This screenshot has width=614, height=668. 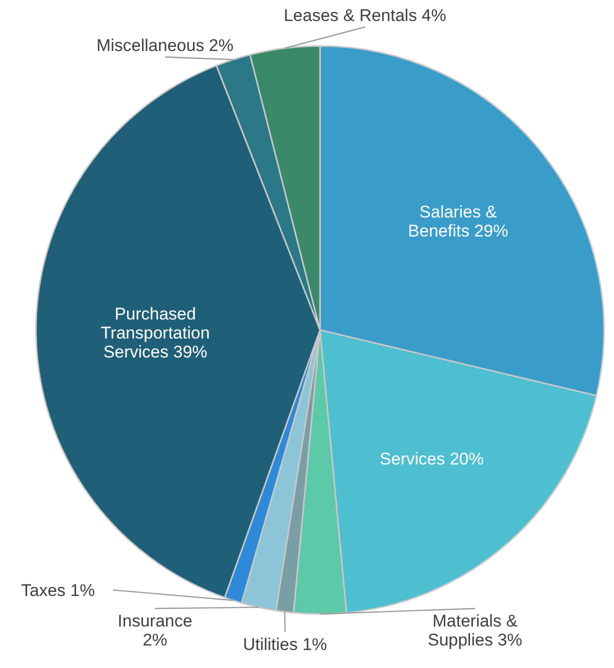 I want to click on slice-label: Services 20%, so click(x=432, y=458).